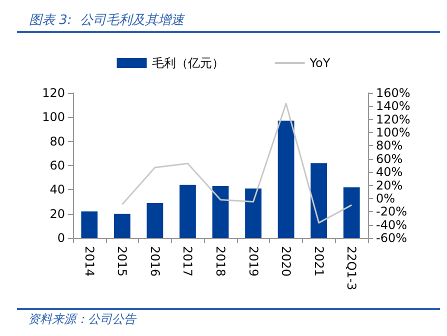  I want to click on y2-tick-label: 20%, so click(389, 185).